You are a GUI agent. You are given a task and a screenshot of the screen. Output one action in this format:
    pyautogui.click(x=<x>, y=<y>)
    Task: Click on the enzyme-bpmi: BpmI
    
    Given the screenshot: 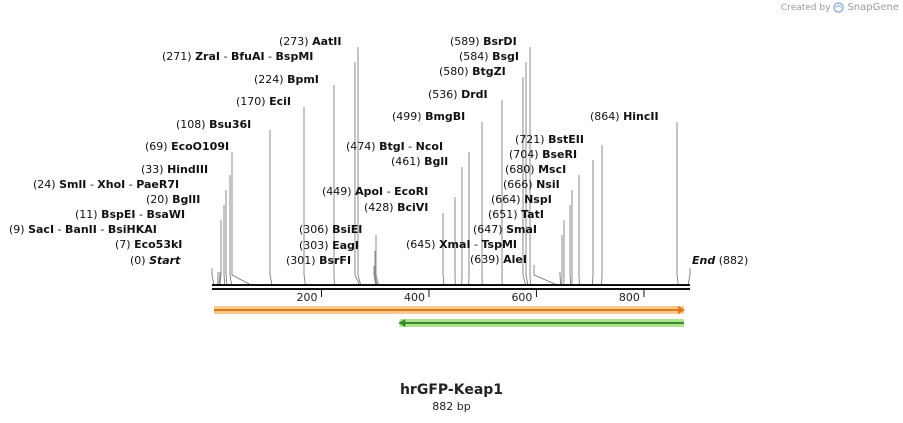 What is the action you would take?
    pyautogui.click(x=303, y=79)
    